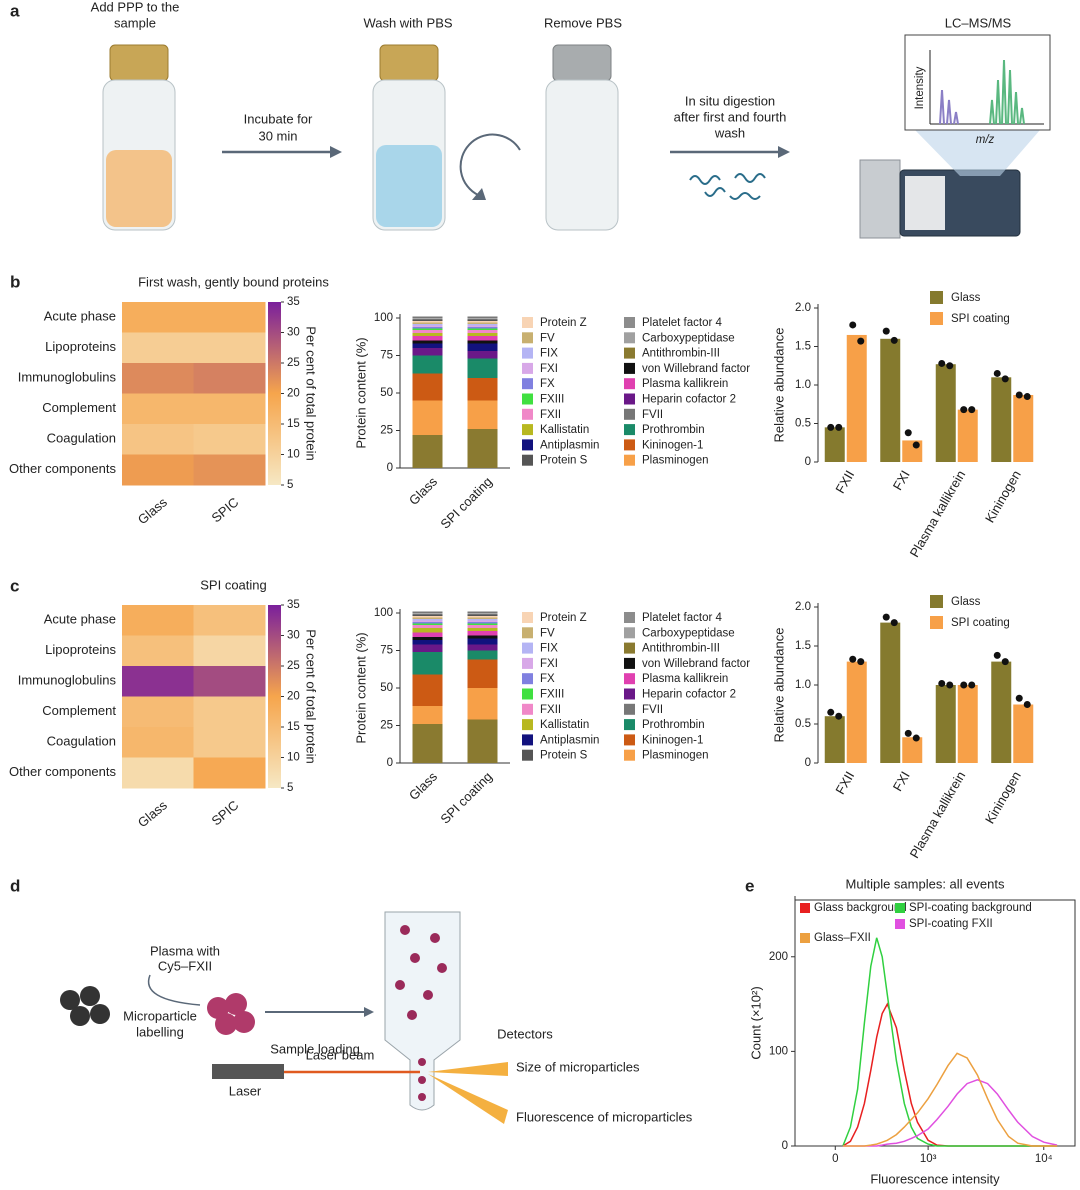 This screenshot has height=1190, width=1080. I want to click on legend-label: Glass, so click(966, 602).